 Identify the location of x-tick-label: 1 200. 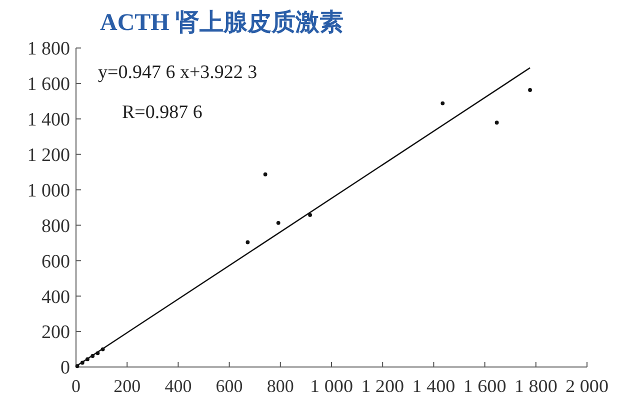
(382, 386).